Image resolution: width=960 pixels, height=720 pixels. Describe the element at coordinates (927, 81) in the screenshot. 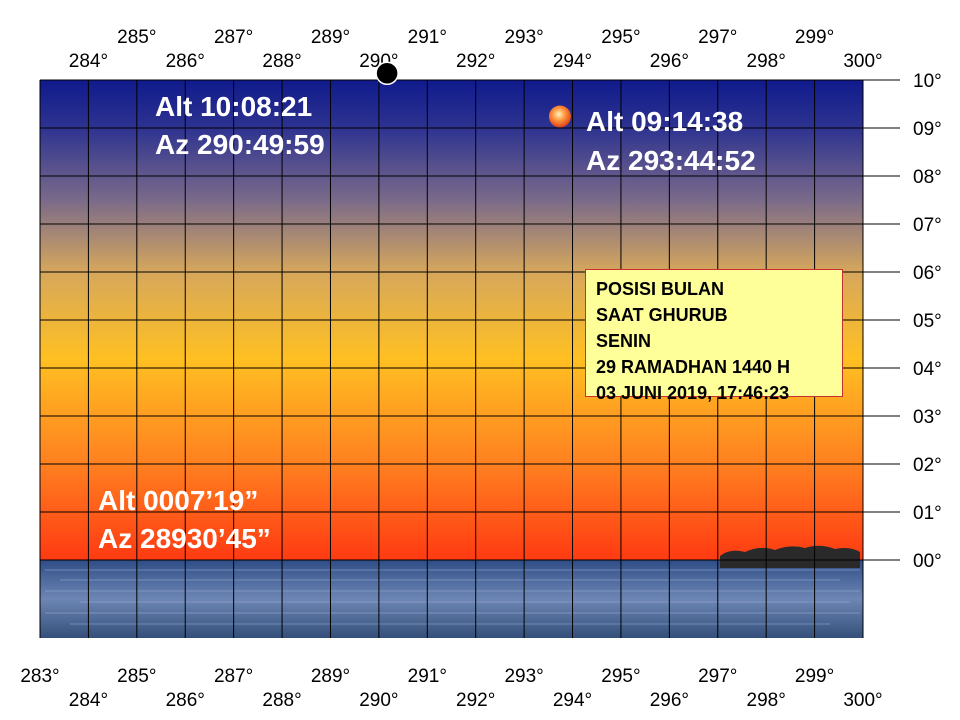

I see `y-tick-10: 10°` at that location.